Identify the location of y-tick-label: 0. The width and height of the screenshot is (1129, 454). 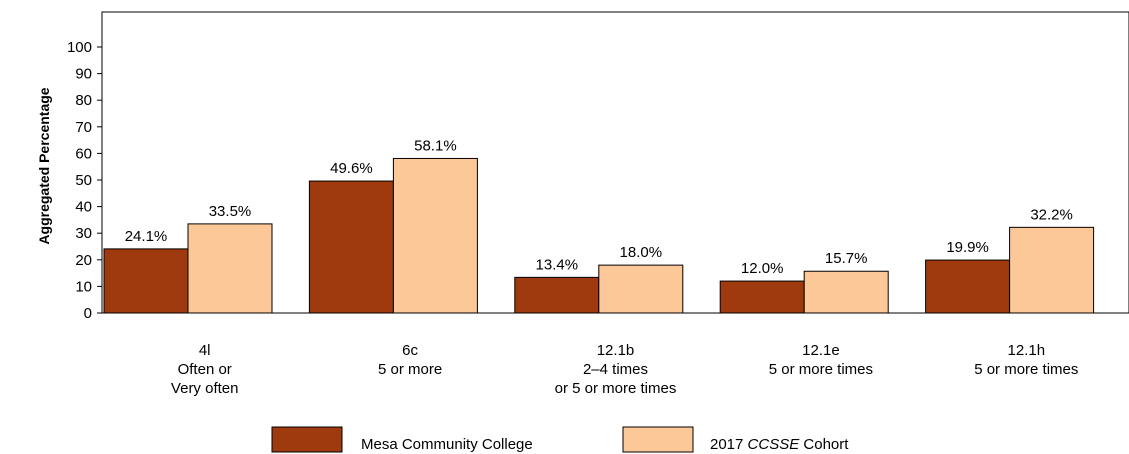
(88, 313).